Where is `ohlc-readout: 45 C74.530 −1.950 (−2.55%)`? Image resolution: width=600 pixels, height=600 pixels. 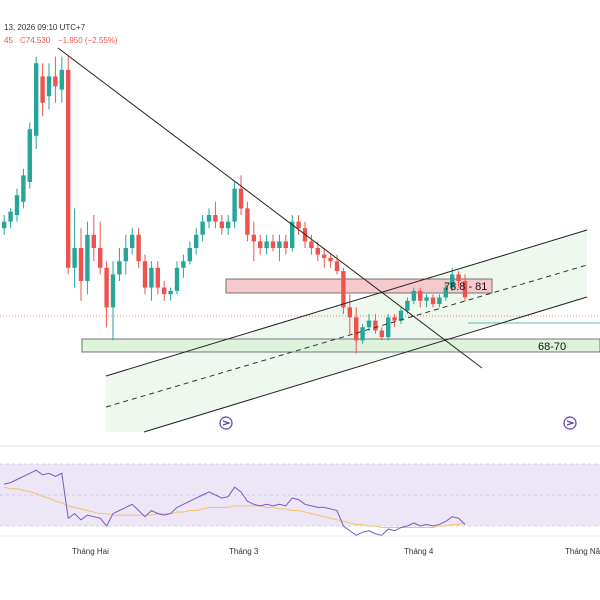
ohlc-readout: 45 C74.530 −1.950 (−2.55%) is located at coordinates (61, 40).